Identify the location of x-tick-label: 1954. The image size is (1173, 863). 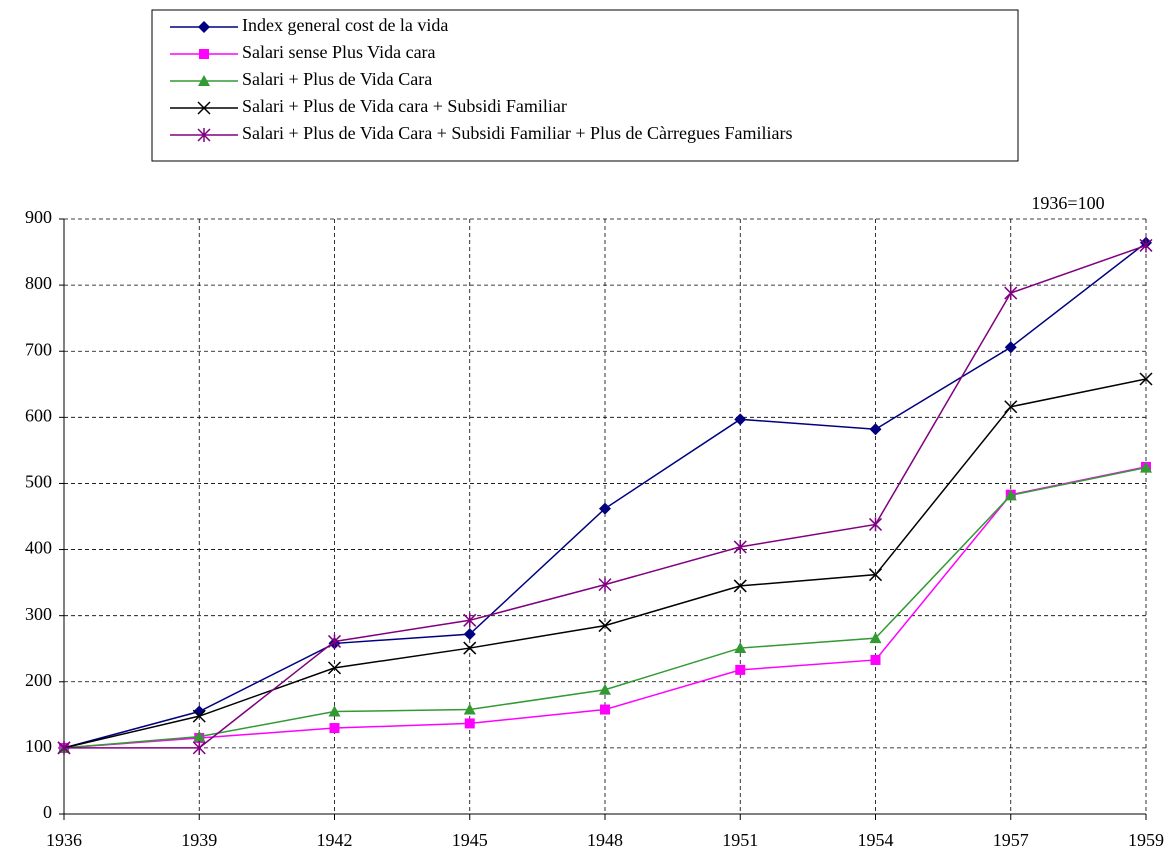
(876, 840).